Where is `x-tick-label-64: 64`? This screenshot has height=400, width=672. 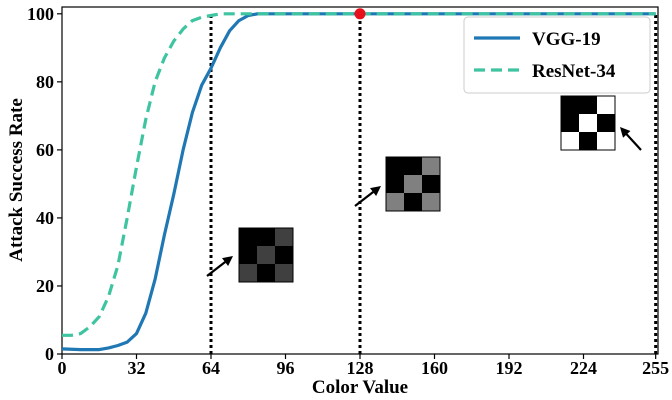 x-tick-label-64: 64 is located at coordinates (211, 368).